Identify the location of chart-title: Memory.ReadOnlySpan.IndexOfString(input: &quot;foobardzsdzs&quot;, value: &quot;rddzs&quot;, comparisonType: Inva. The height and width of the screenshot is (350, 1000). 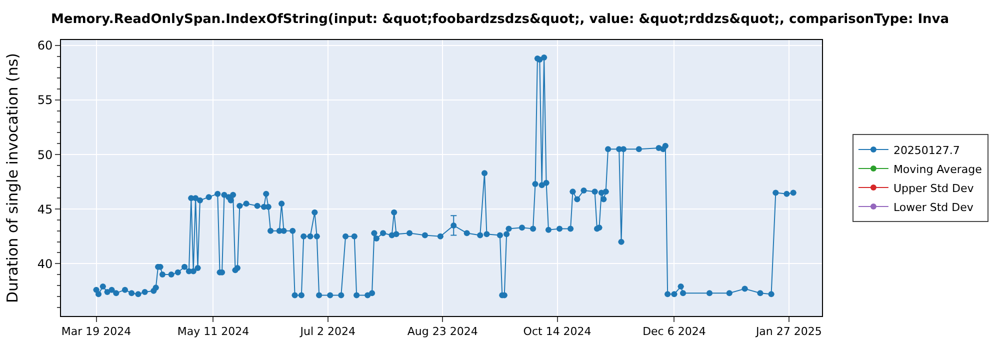
(500, 20).